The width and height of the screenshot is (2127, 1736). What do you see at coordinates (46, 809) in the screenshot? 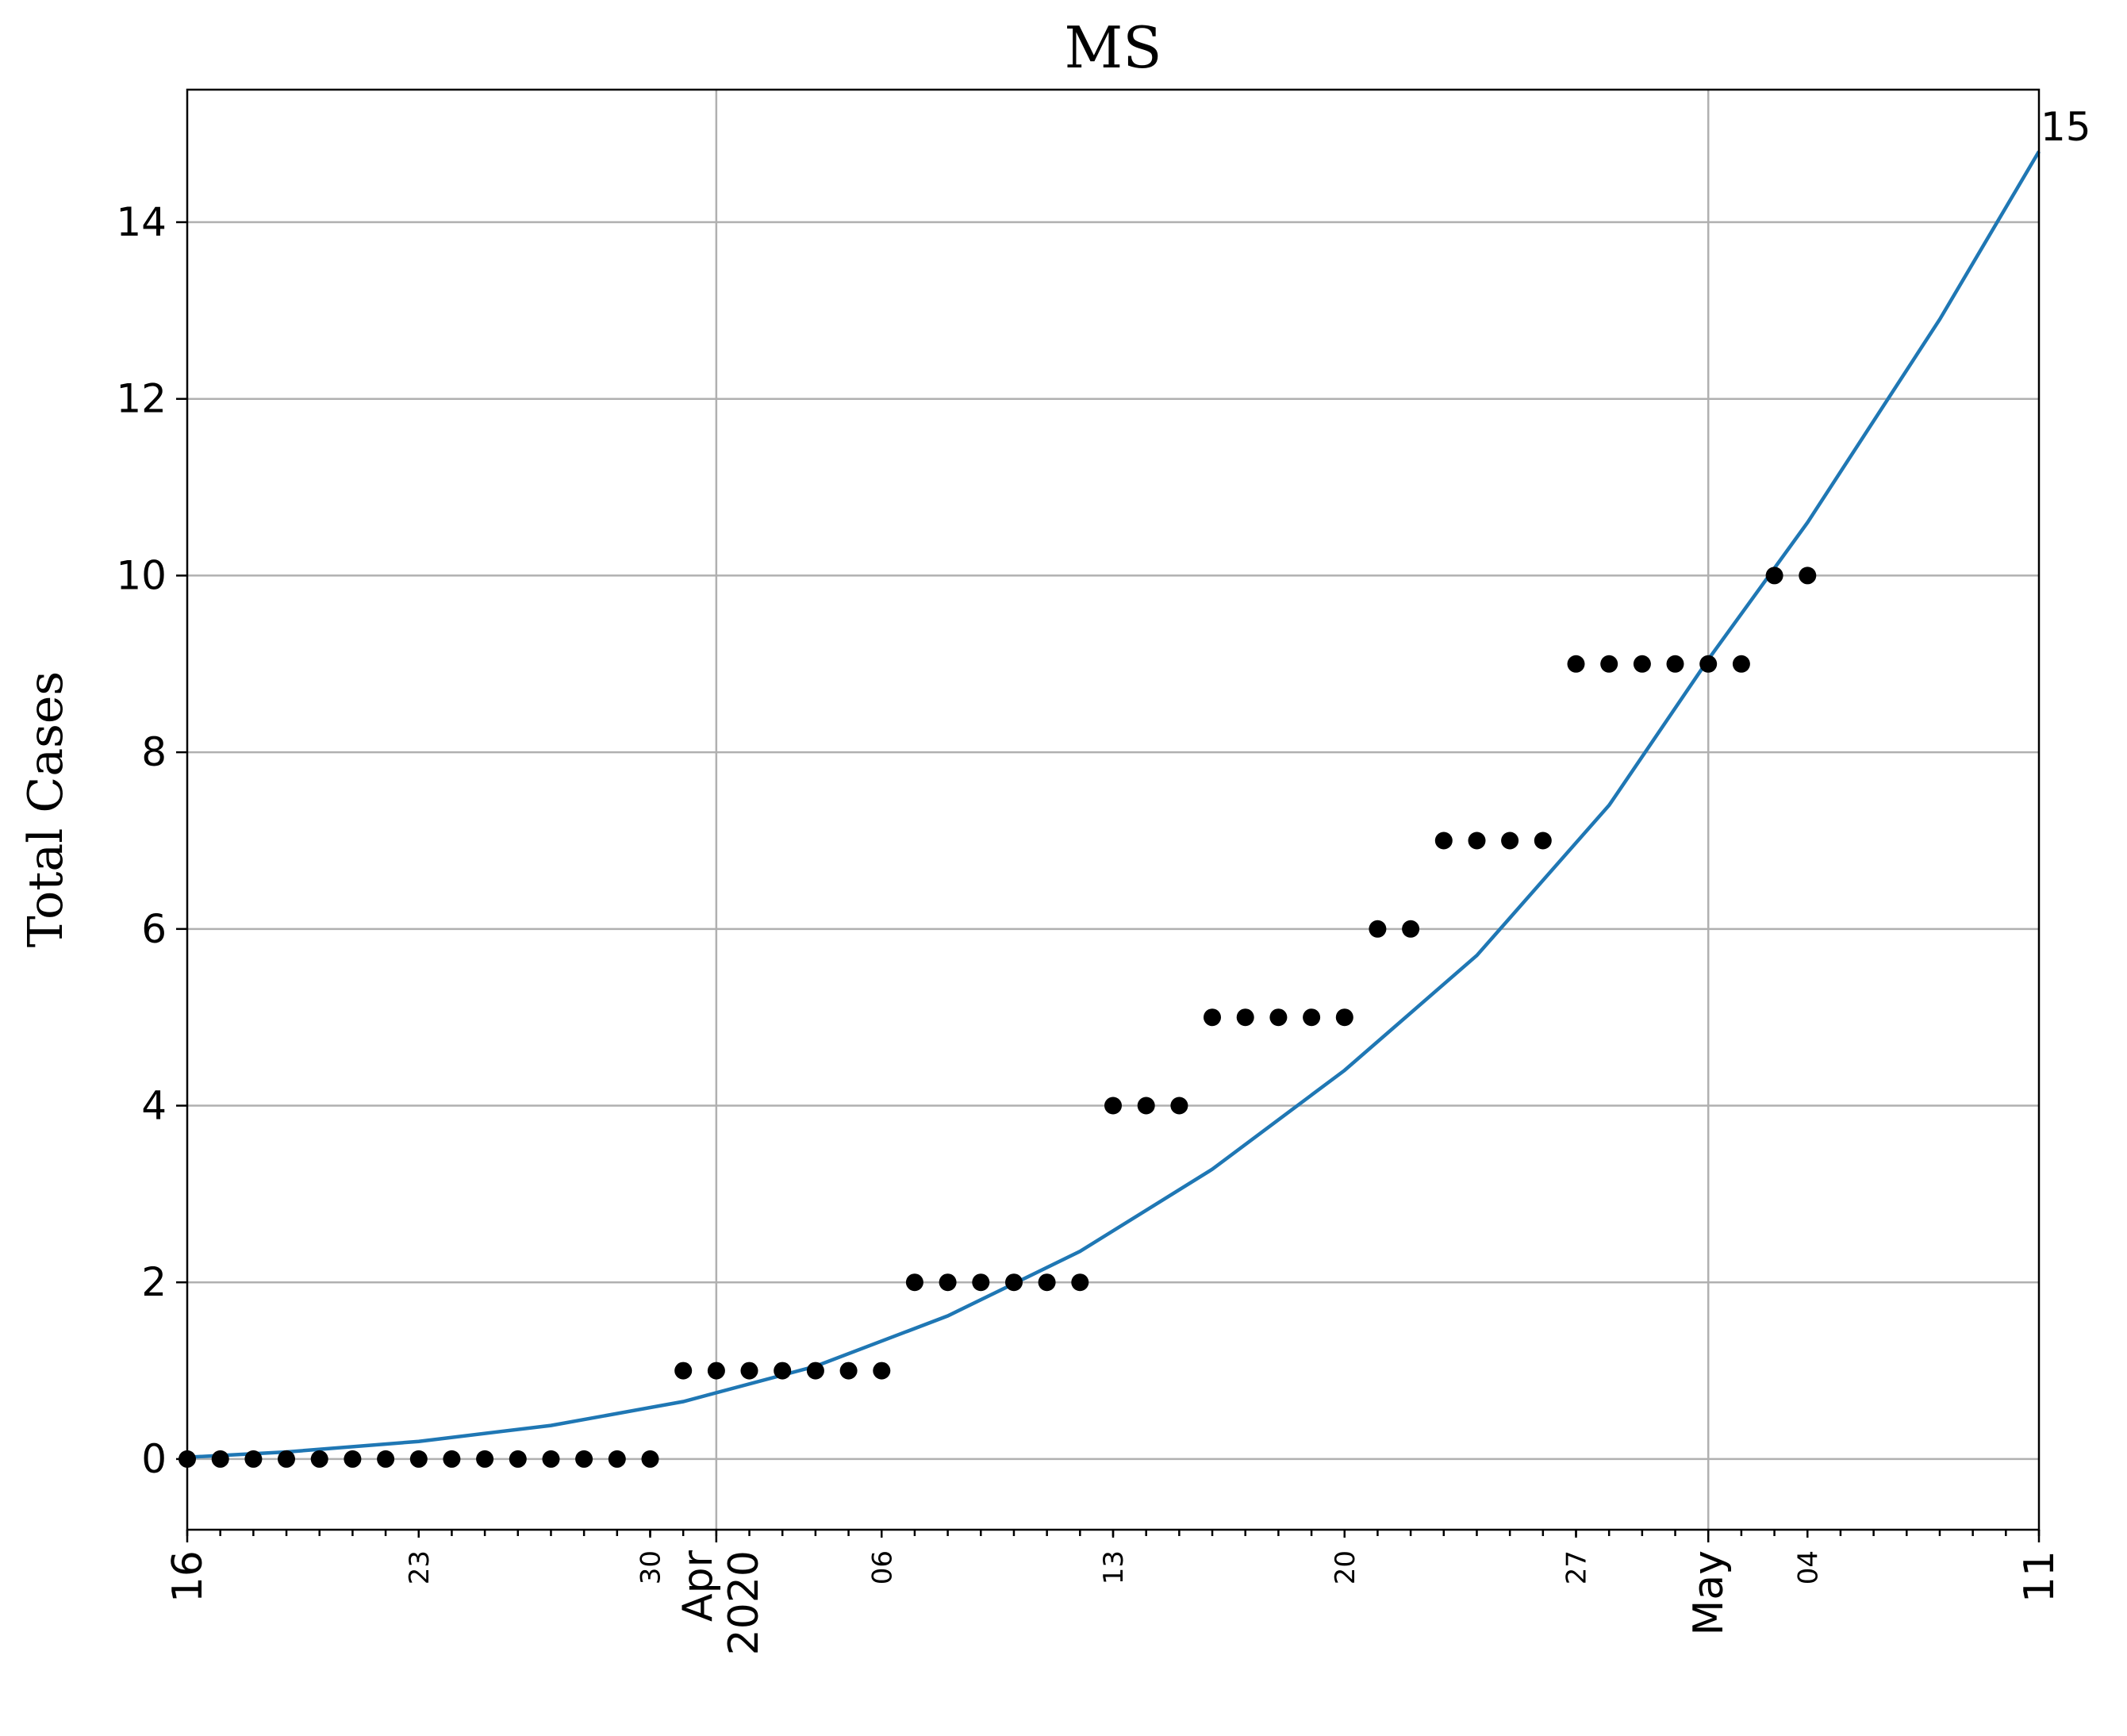
I see `y-axis-label: Total Cases` at bounding box center [46, 809].